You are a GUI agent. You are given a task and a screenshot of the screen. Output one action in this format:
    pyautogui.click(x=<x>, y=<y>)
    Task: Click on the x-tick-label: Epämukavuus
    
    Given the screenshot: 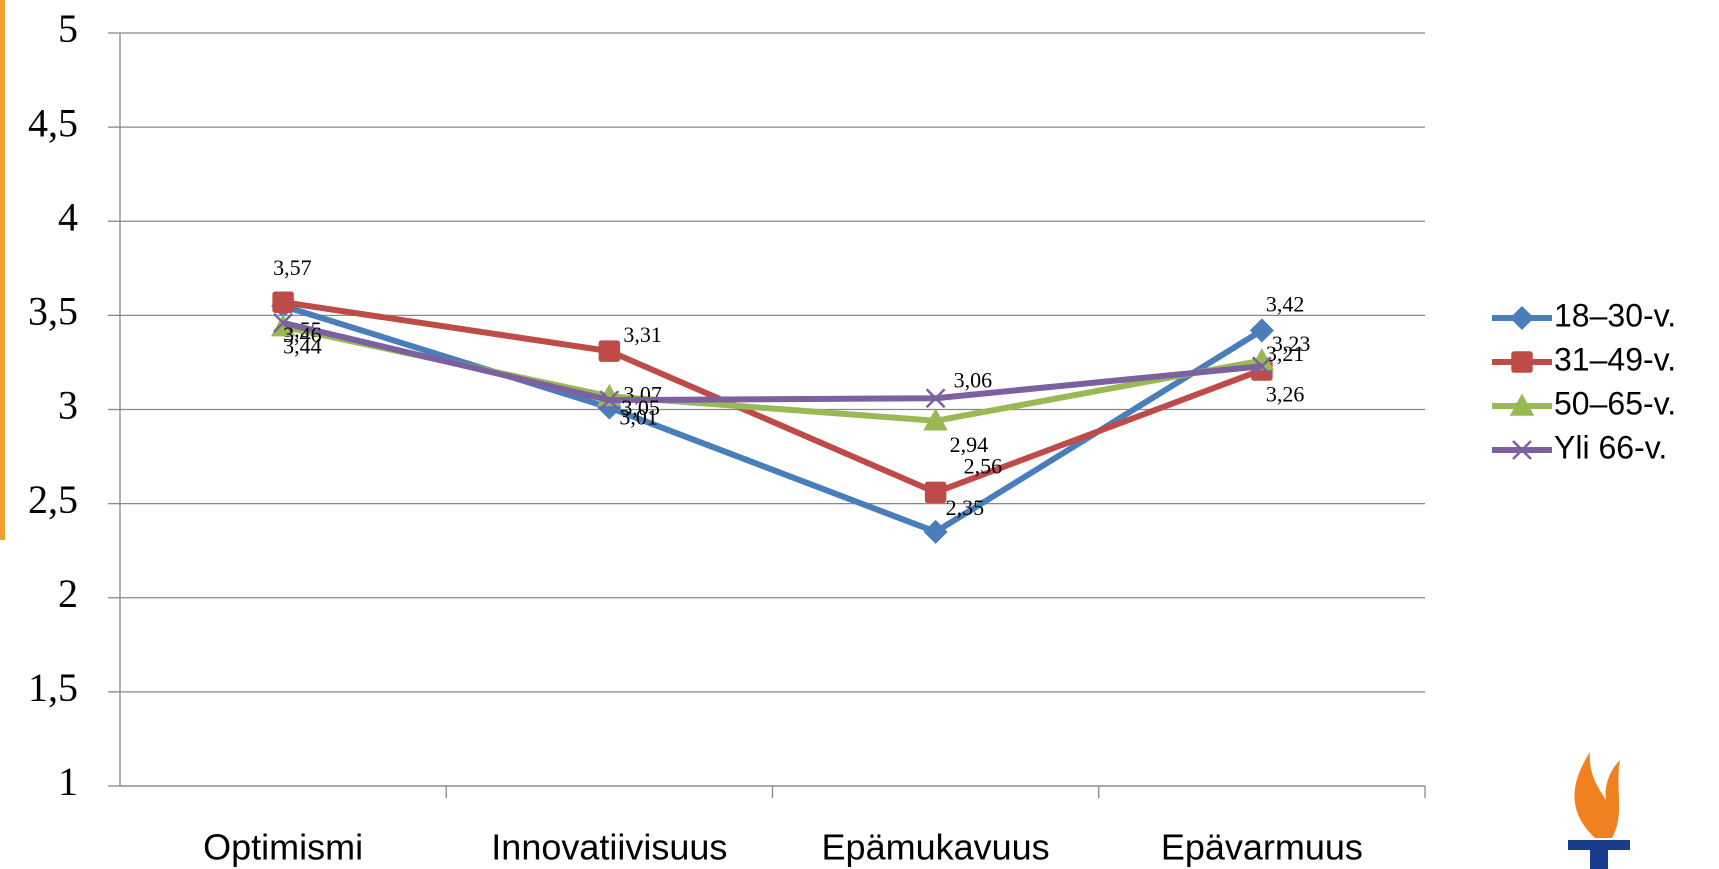 What is the action you would take?
    pyautogui.click(x=936, y=847)
    